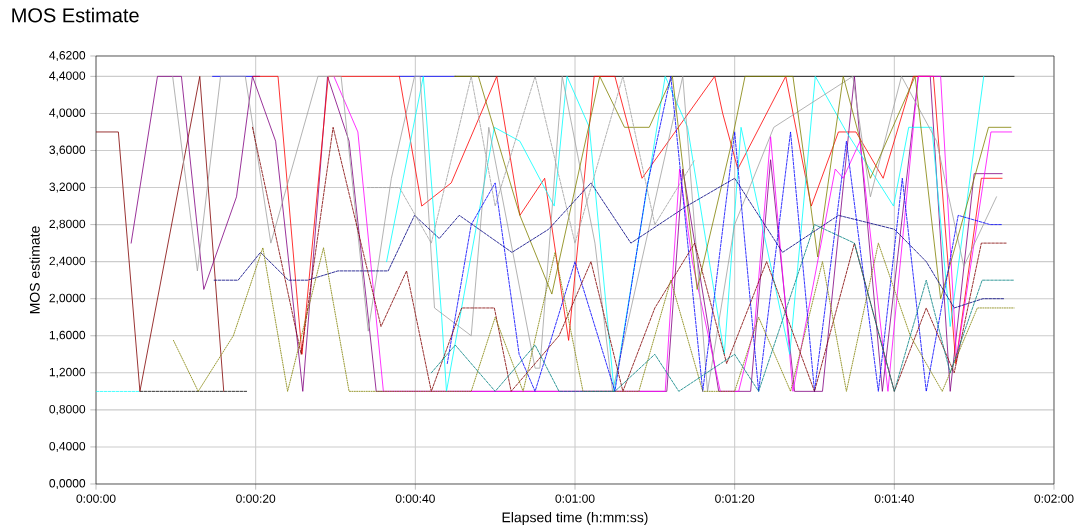 Image resolution: width=1083 pixels, height=525 pixels. I want to click on y-tick-label: 1,2000, so click(67, 372).